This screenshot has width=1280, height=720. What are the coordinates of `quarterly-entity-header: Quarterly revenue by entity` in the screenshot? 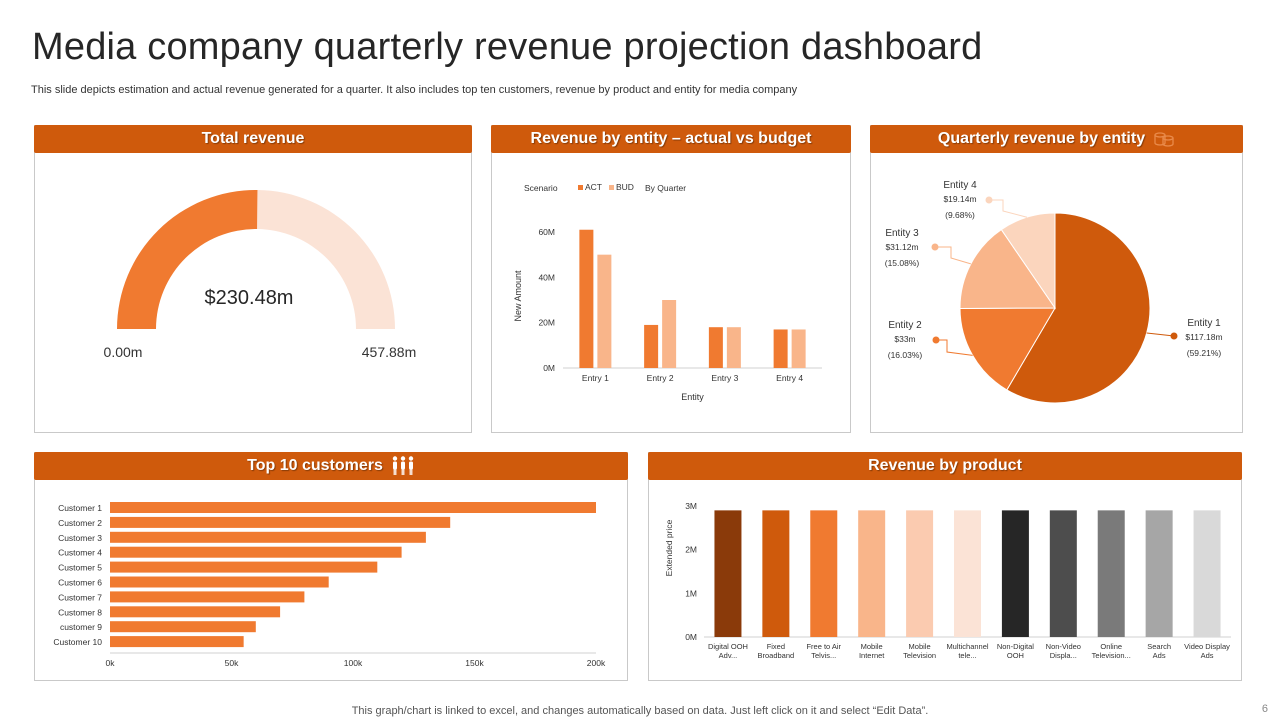 It's located at (1056, 139).